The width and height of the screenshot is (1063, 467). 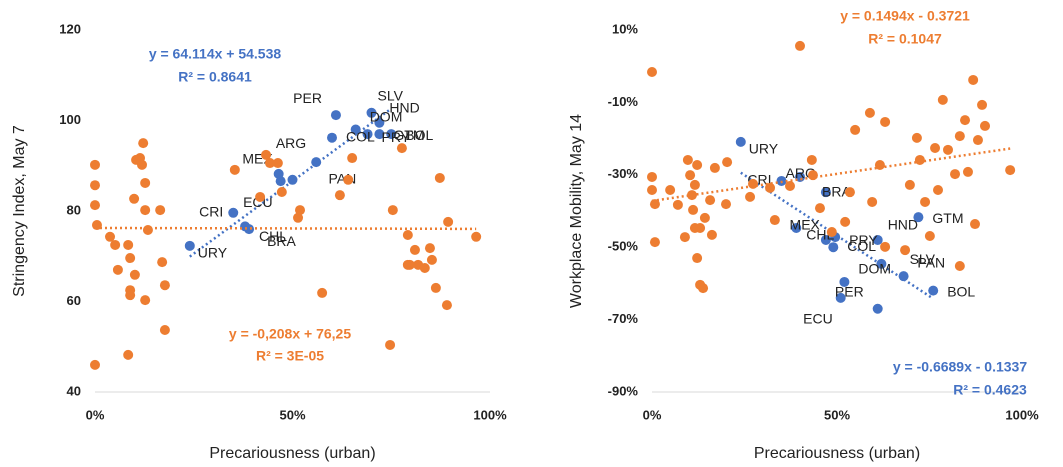 I want to click on y-tick-label: 10%, so click(x=625, y=28).